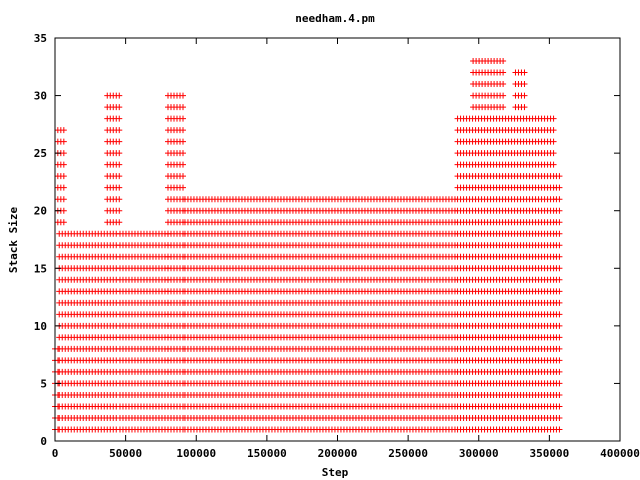 Image resolution: width=640 pixels, height=480 pixels. I want to click on y-tick-label: 30, so click(40, 96).